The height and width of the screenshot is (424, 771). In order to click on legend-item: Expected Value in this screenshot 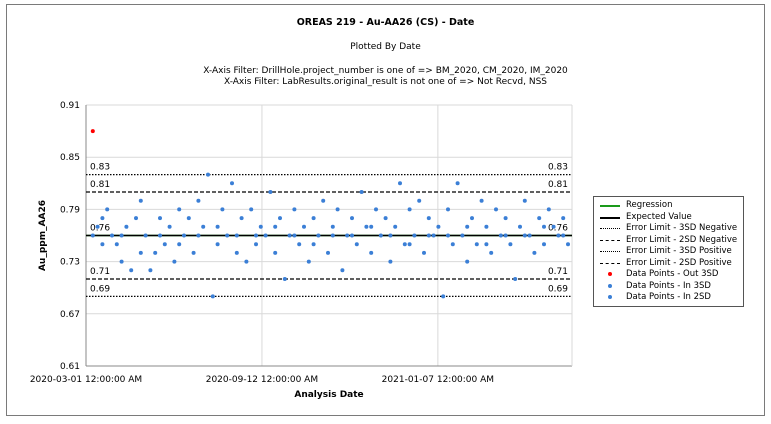, I will do `click(668, 218)`.